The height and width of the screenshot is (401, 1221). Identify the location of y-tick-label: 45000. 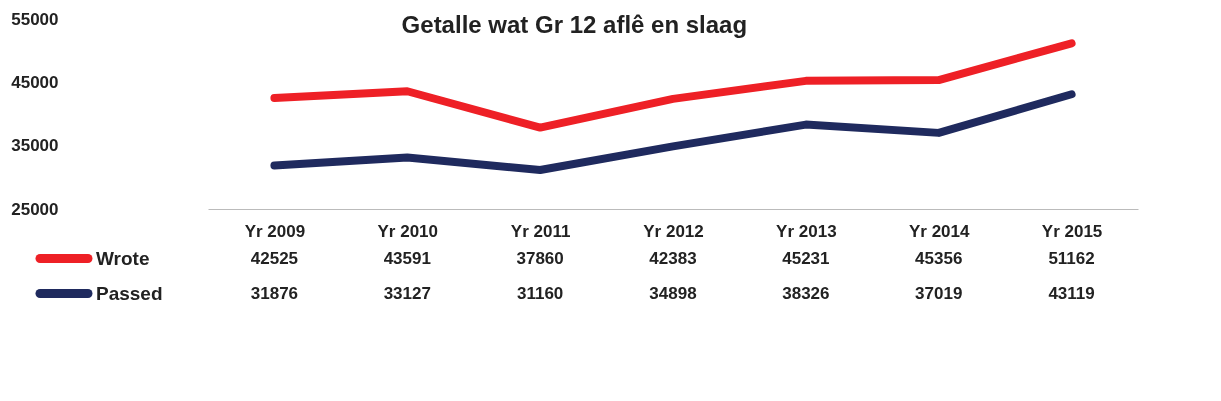
(35, 82).